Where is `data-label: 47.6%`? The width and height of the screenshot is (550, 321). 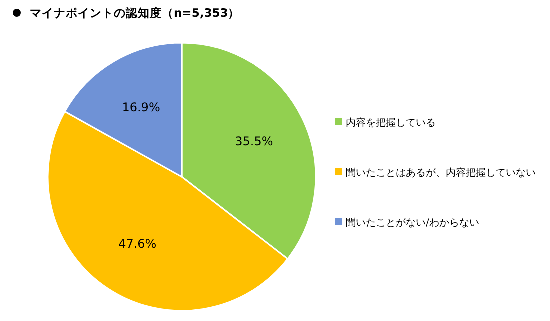
data-label: 47.6% is located at coordinates (137, 244).